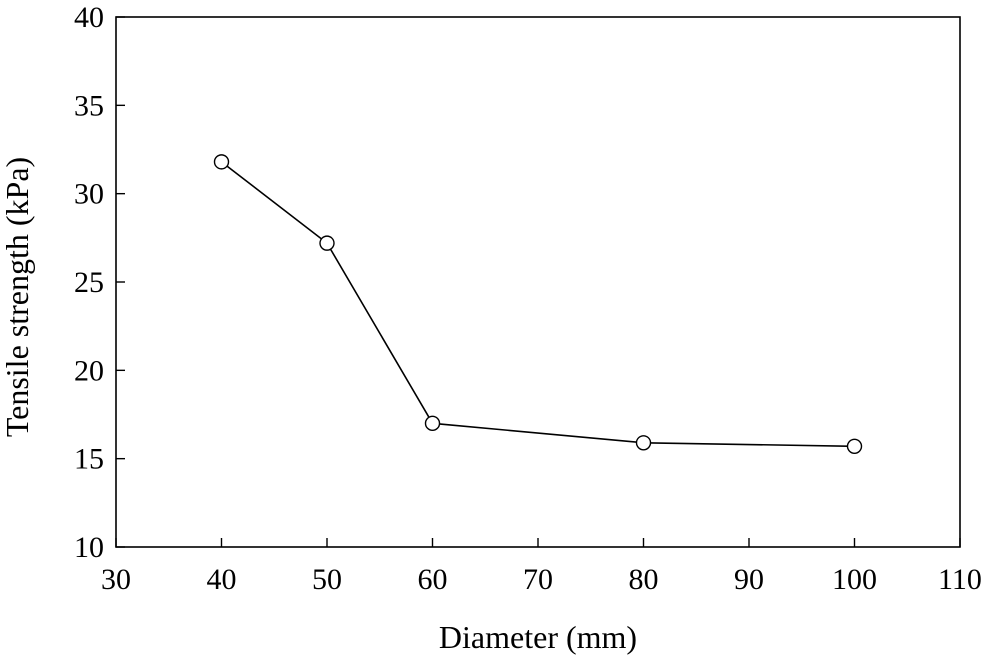 The image size is (990, 663). Describe the element at coordinates (222, 579) in the screenshot. I see `x-tick-label: 40` at that location.